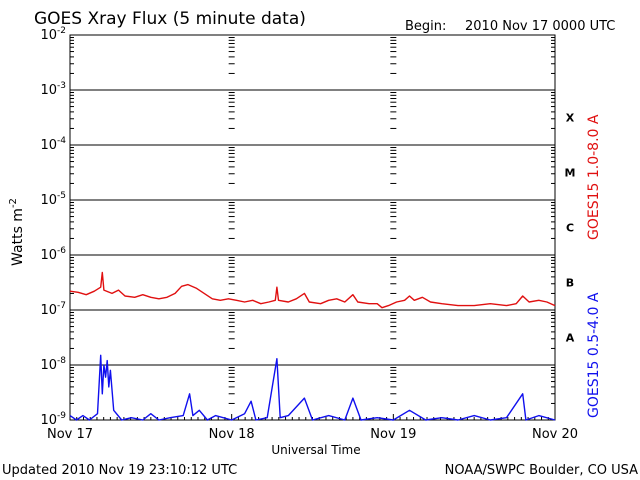  I want to click on y-tick-label: 10⁻⁷, so click(53, 309).